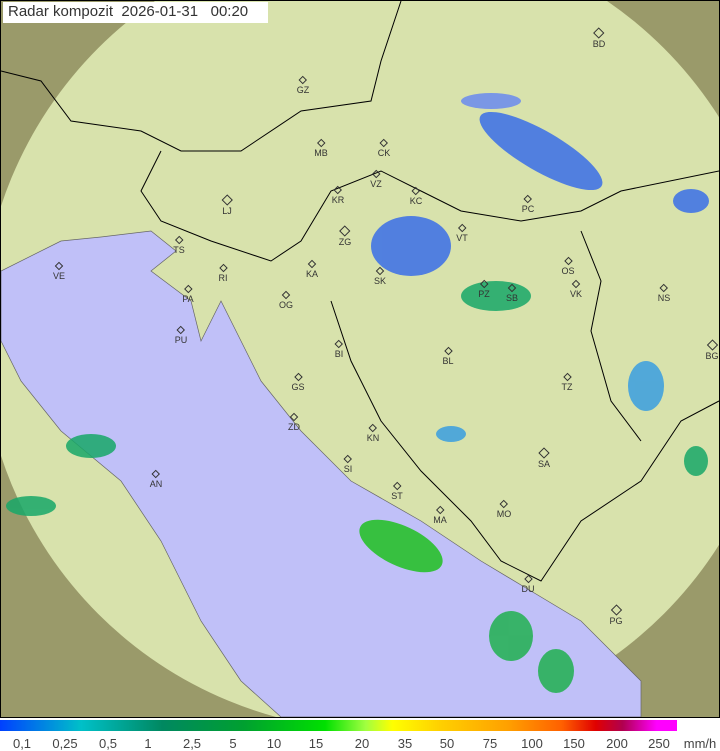 This screenshot has height=751, width=720. I want to click on city-label: BD, so click(599, 44).